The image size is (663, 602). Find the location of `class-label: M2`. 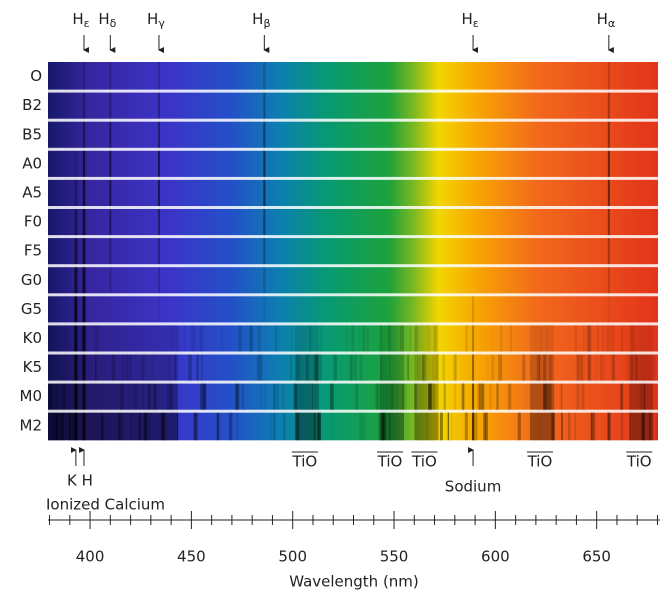

class-label: M2 is located at coordinates (31, 425).